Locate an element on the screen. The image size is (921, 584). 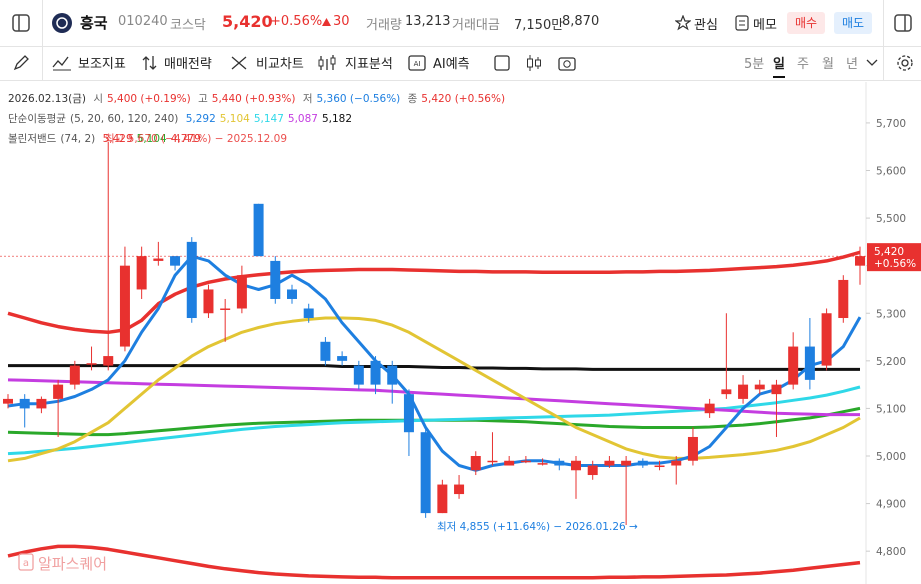
period: 주 is located at coordinates (803, 64).